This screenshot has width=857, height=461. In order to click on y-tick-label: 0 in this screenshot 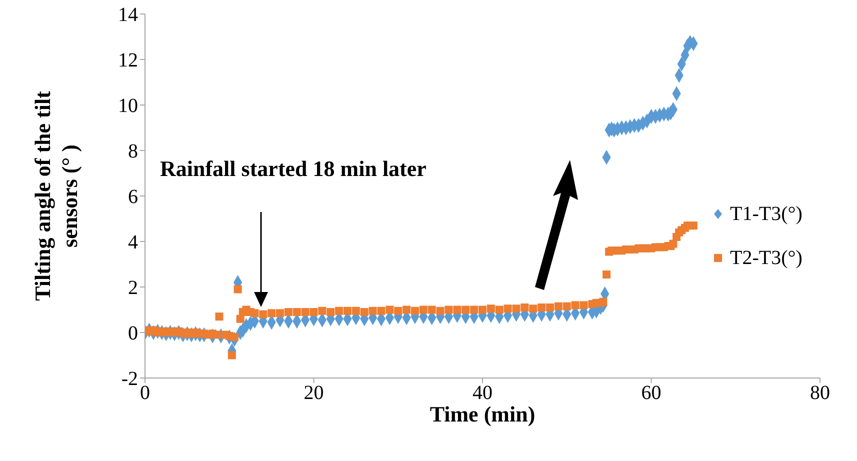, I will do `click(133, 333)`.